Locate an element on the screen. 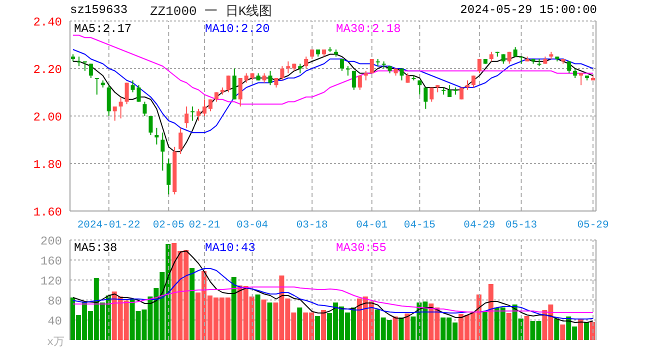 Image resolution: width=660 pixels, height=360 pixels. y-tick-label: 2.00 is located at coordinates (47, 117).